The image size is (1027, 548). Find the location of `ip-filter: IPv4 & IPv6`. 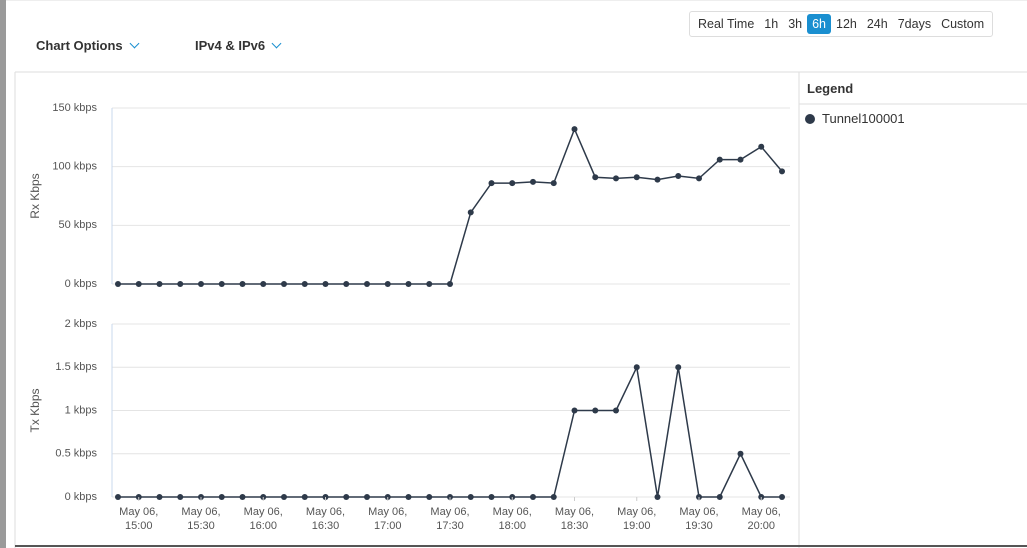

ip-filter: IPv4 & IPv6 is located at coordinates (238, 45).